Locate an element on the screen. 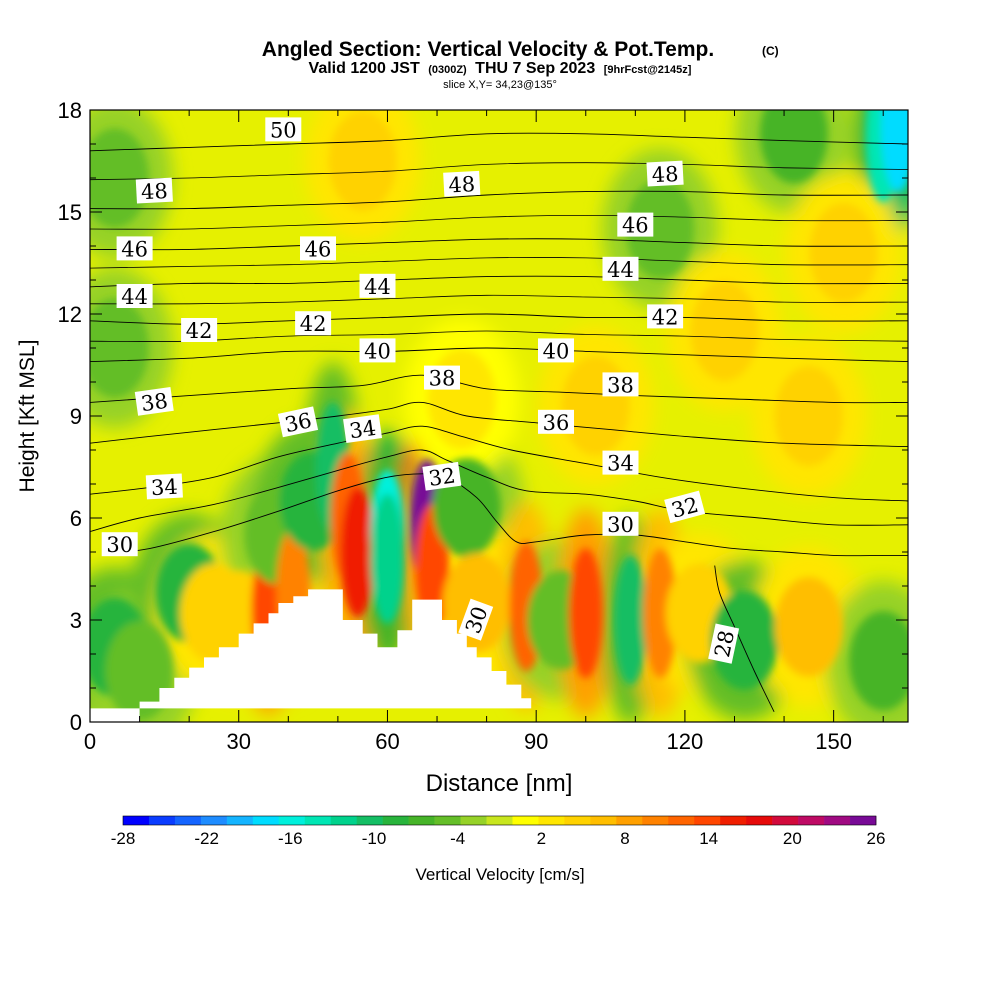  y-tick-label: 12 is located at coordinates (70, 314).